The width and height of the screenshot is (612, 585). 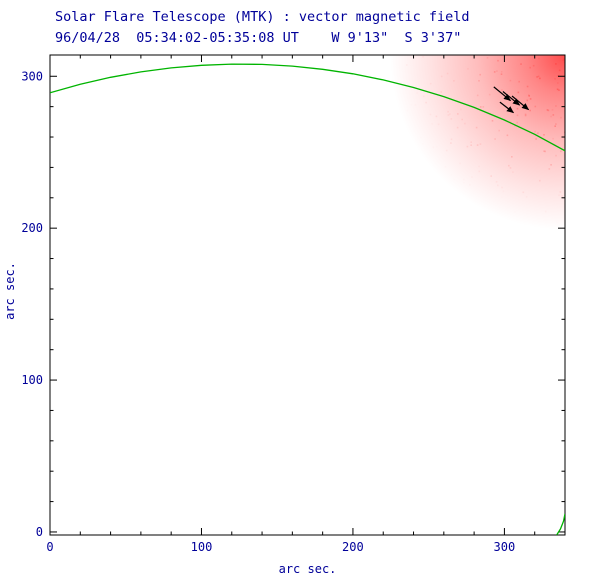 What do you see at coordinates (32, 76) in the screenshot?
I see `y-tick-label: 300` at bounding box center [32, 76].